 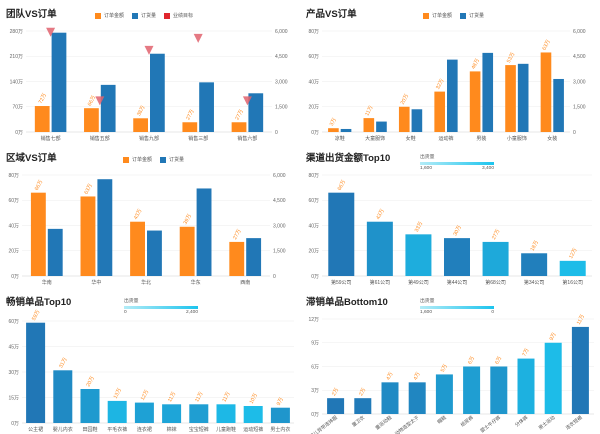 What do you see at coordinates (552, 138) in the screenshot?
I see `category-label: 女装` at bounding box center [552, 138].